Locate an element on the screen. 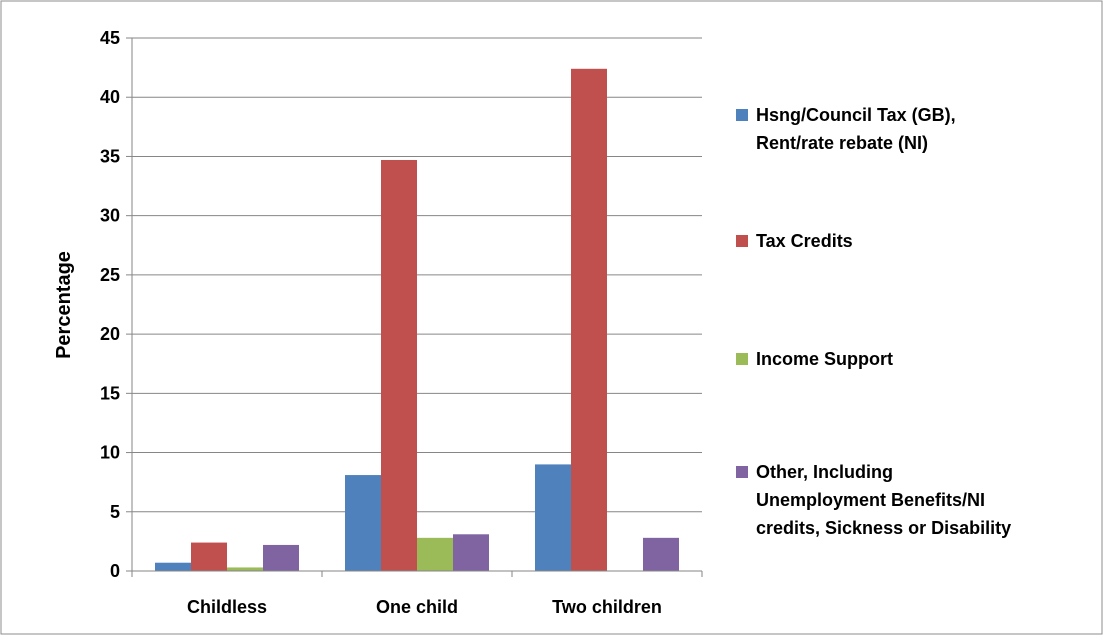 This screenshot has height=640, width=1103. legend-label: credits, Sickness or Disability is located at coordinates (883, 528).